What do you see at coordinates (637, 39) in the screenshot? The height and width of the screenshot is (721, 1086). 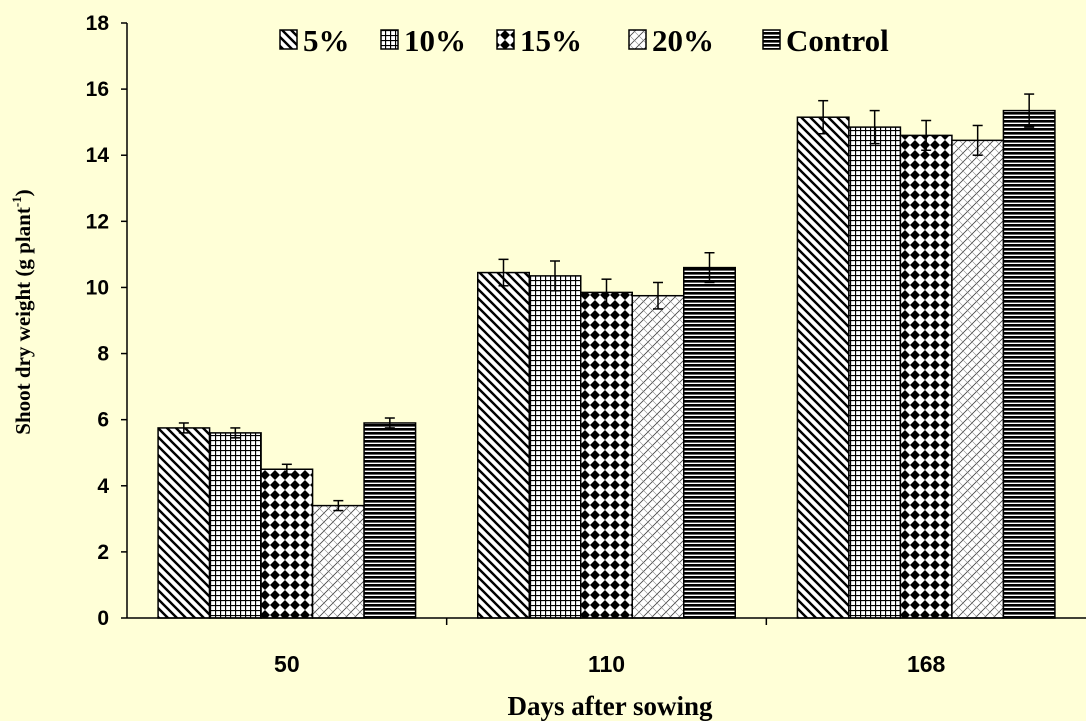 I see `legend-swatch-20pct` at bounding box center [637, 39].